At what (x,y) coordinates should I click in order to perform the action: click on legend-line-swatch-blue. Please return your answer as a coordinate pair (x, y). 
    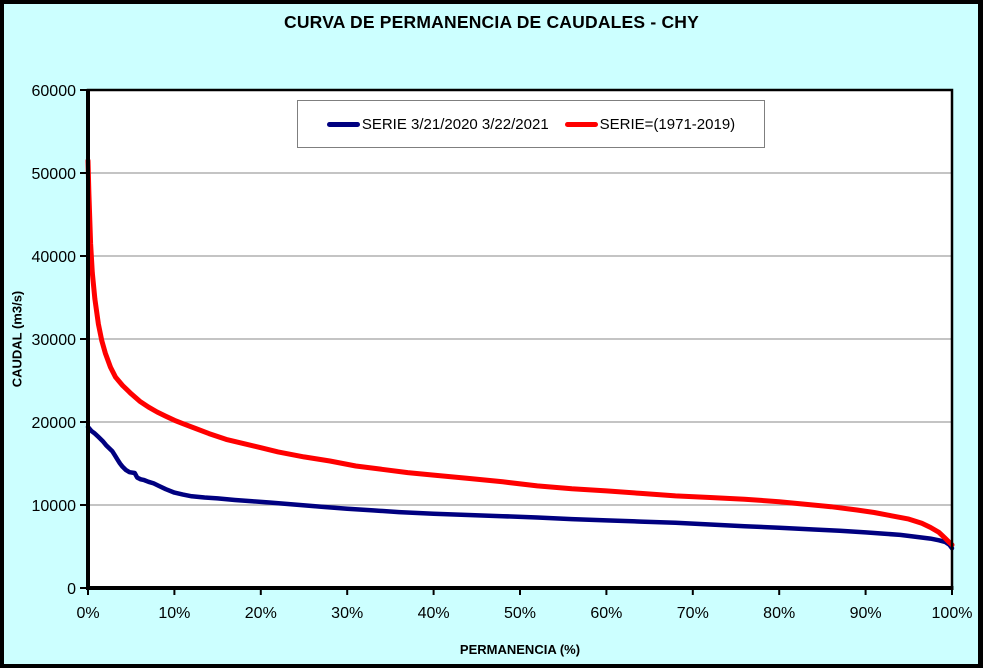
    Looking at the image, I should click on (343, 124).